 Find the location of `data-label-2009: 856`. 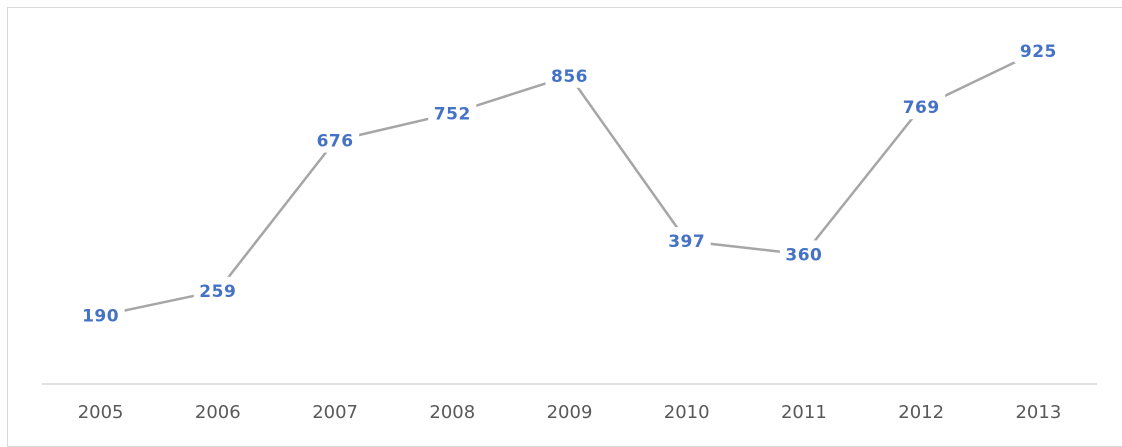

data-label-2009: 856 is located at coordinates (569, 74).